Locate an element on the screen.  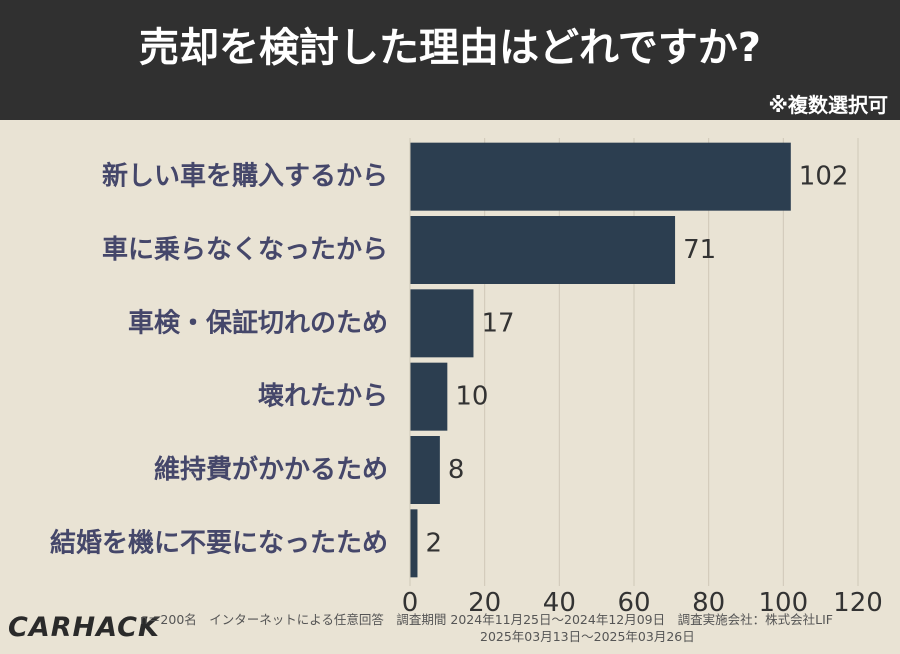
category-label: 壊れたから is located at coordinates (323, 397).